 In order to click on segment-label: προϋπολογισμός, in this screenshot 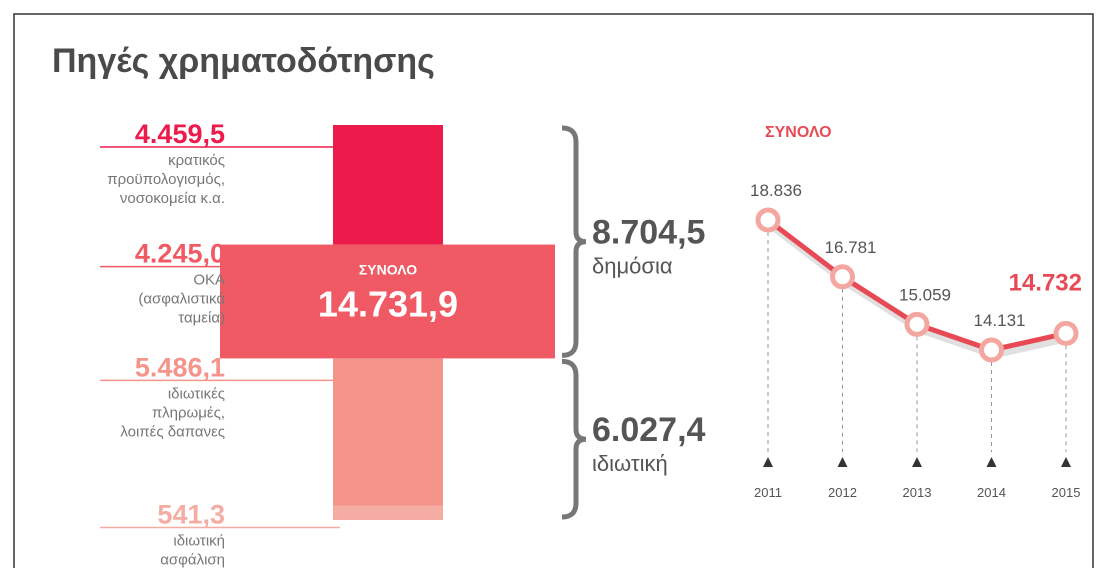, I will do `click(166, 179)`.